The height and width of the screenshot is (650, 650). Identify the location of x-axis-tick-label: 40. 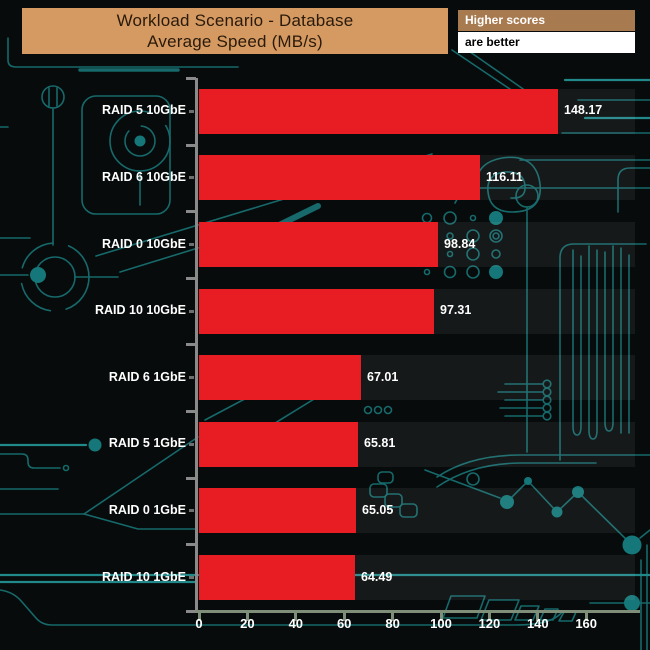
(296, 623).